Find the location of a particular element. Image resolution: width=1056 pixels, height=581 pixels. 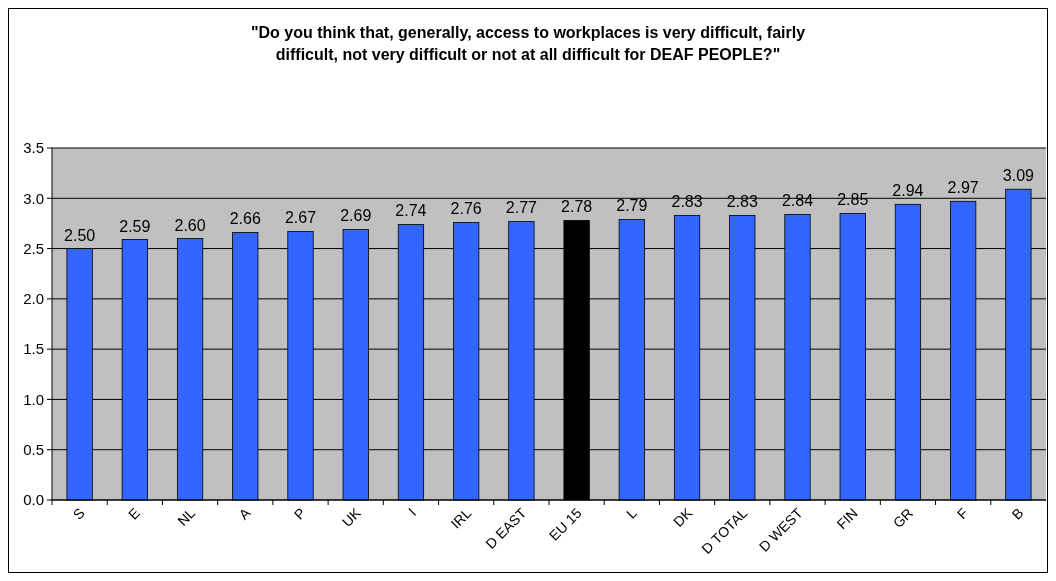

chart-title: "Do you think that, generally, access to workplaces is very difficult, fairly difficult, not very difficult or not at all difficult for DEAF PEOPLE?" is located at coordinates (528, 43).